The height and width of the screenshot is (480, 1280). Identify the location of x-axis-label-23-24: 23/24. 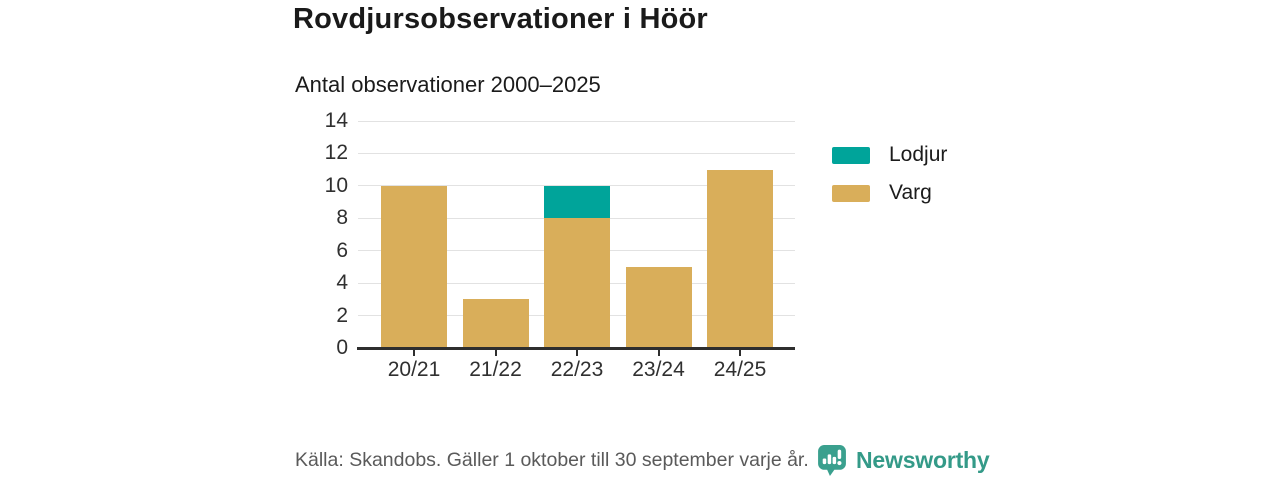
(658, 369).